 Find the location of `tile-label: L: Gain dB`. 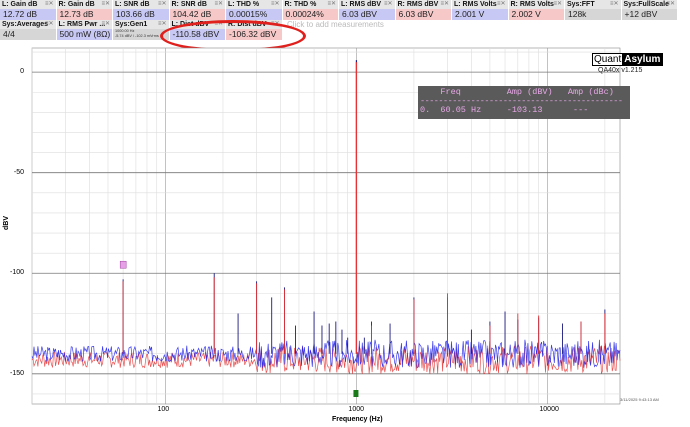

tile-label: L: Gain dB is located at coordinates (28, 4).